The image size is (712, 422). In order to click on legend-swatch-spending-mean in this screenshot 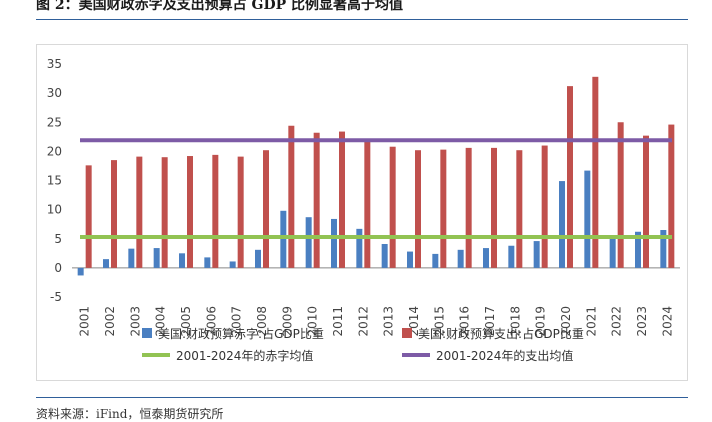, I will do `click(416, 355)`.